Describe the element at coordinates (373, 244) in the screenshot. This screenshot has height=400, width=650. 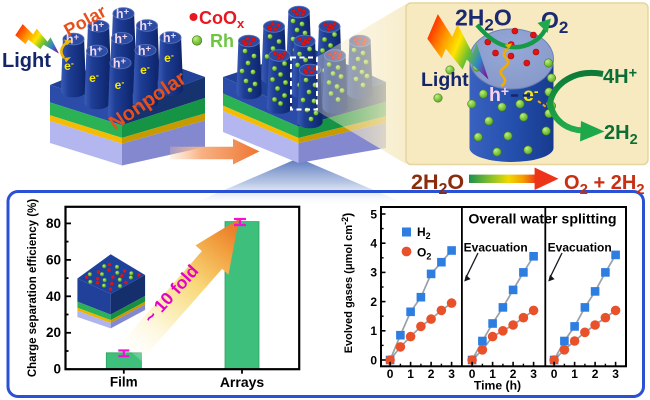
I see `svg-text: 4` at that location.